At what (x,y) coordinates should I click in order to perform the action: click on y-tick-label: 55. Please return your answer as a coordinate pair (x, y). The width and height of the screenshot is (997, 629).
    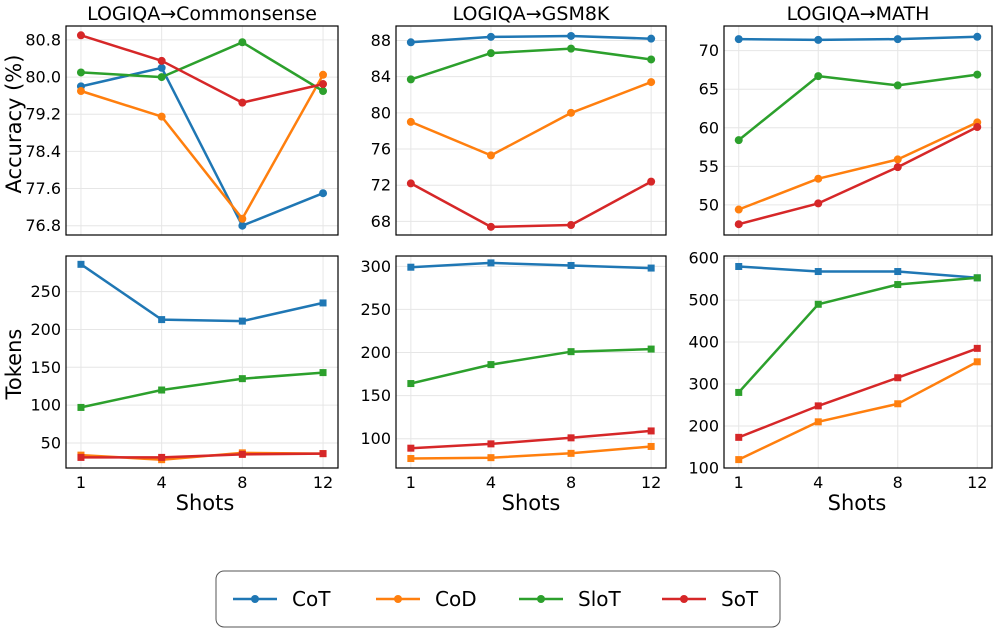
    Looking at the image, I should click on (709, 166).